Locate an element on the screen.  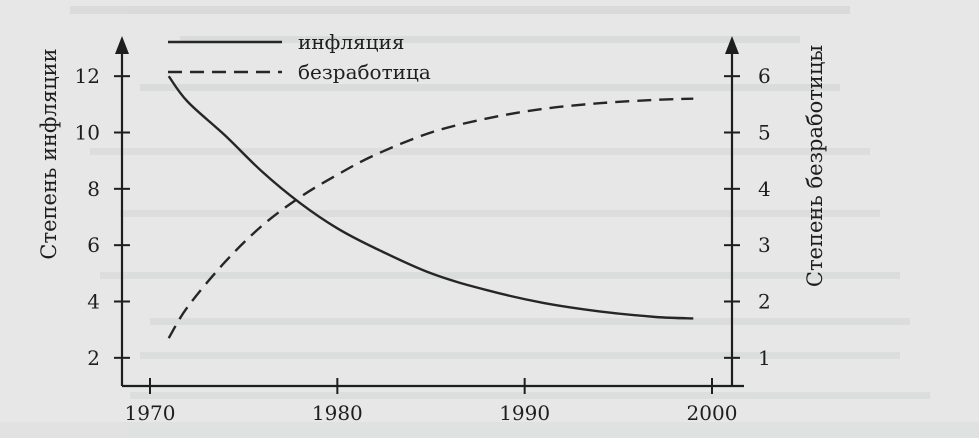
x-tick-label: 2000 is located at coordinates (712, 413).